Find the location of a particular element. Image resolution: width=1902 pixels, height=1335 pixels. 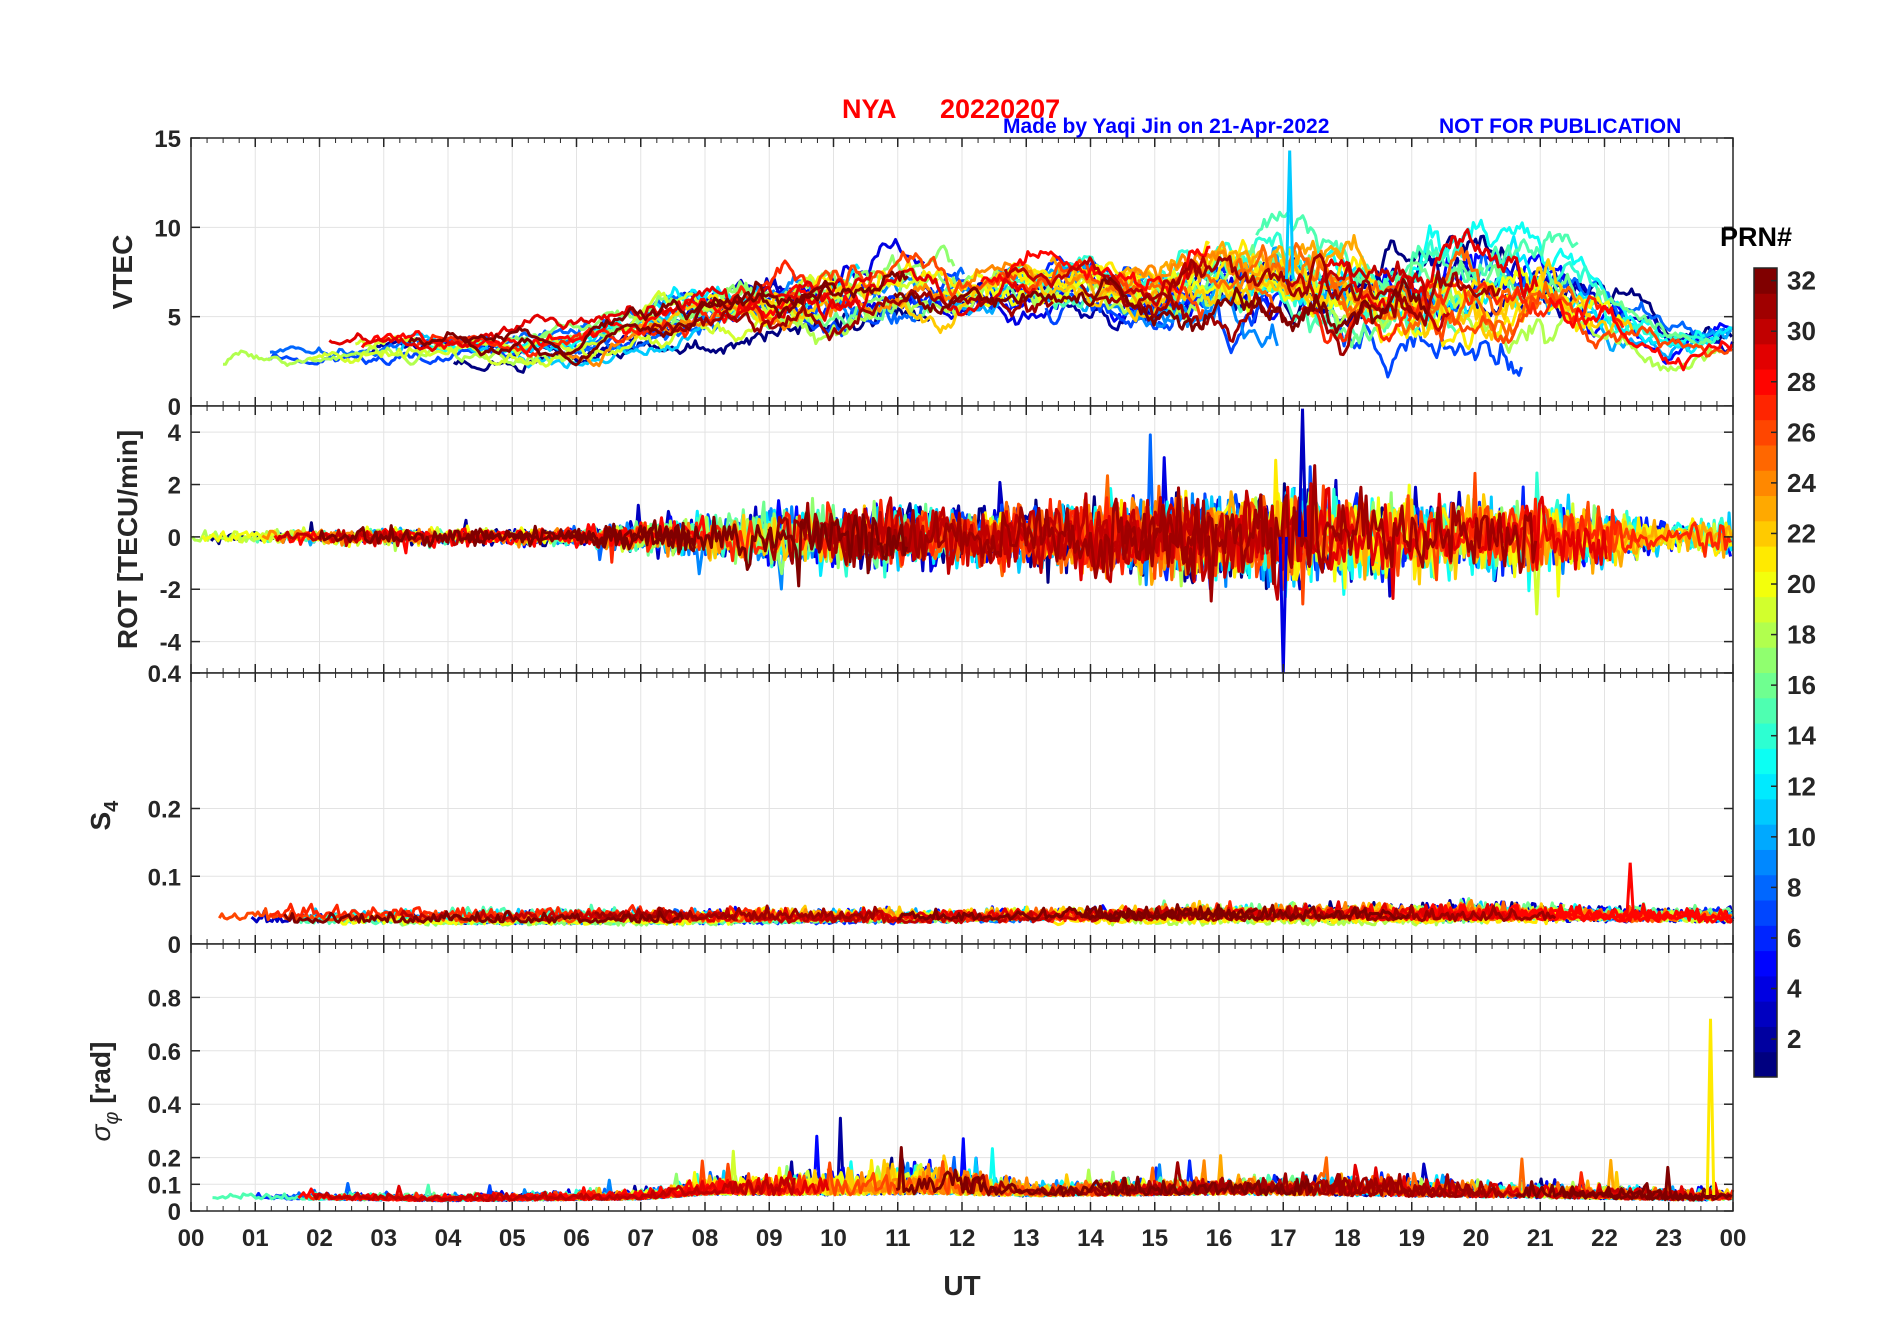

y-tick-label: 4 is located at coordinates (175, 433).